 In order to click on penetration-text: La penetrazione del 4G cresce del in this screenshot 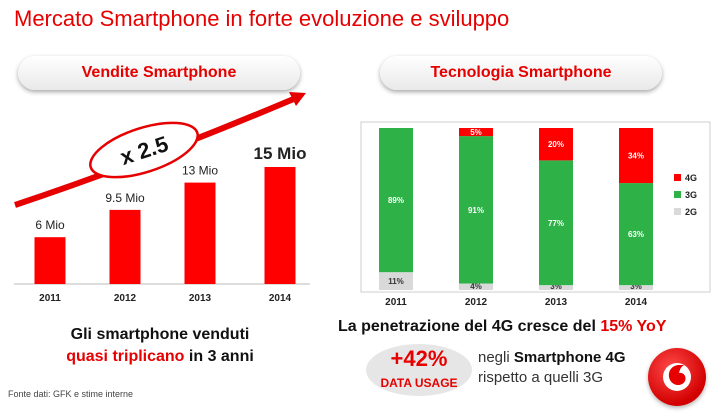, I will do `click(469, 326)`.